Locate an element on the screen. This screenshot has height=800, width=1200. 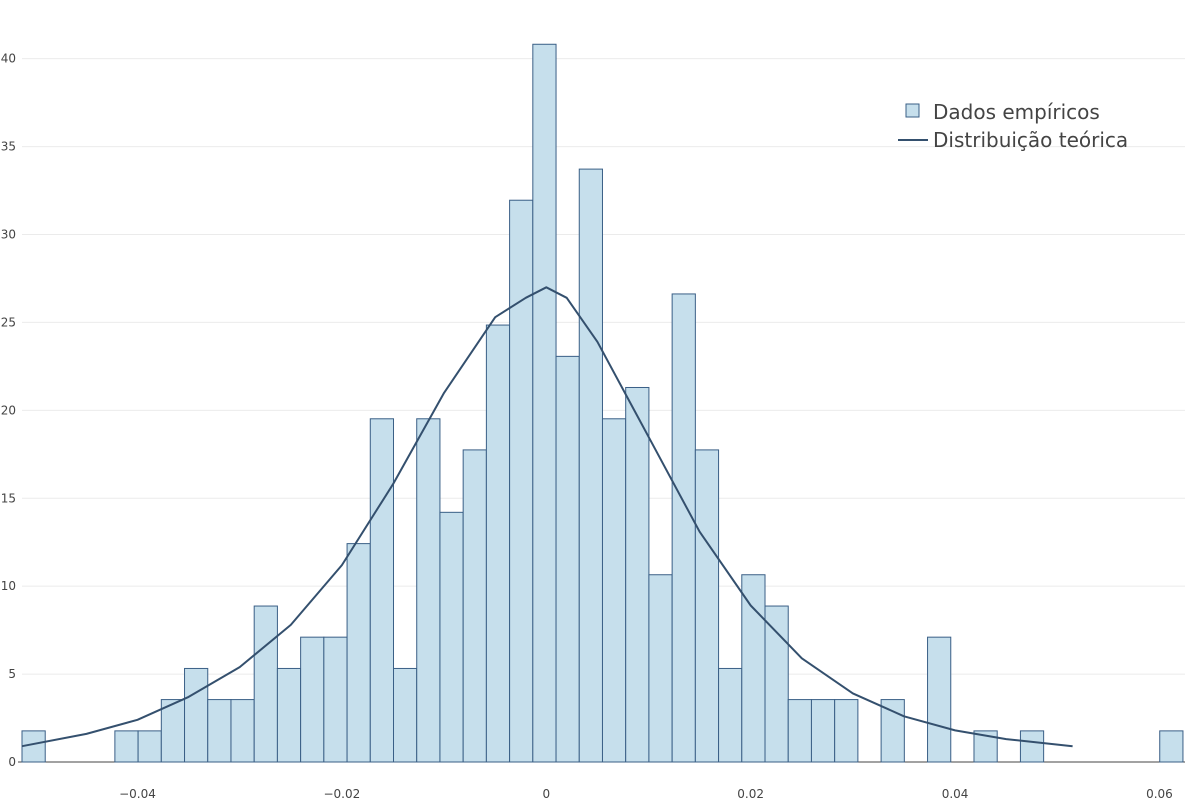
y-tick-label: 10 is located at coordinates (8, 586).